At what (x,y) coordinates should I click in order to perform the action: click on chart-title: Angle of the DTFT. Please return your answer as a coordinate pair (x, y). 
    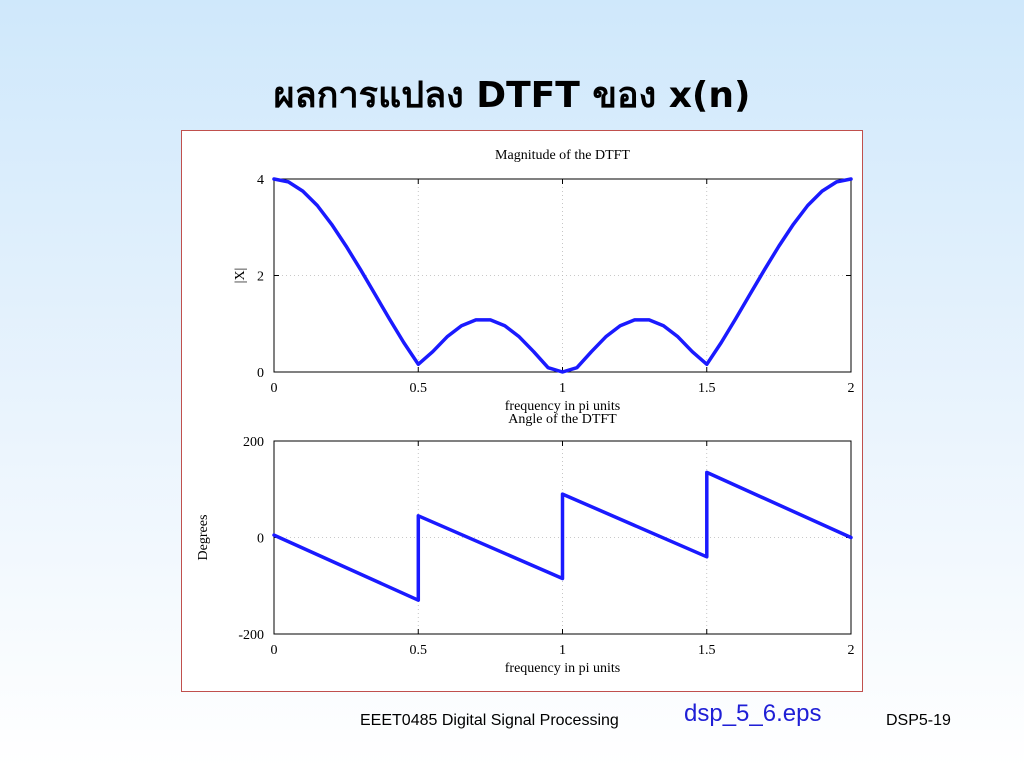
    Looking at the image, I should click on (562, 419).